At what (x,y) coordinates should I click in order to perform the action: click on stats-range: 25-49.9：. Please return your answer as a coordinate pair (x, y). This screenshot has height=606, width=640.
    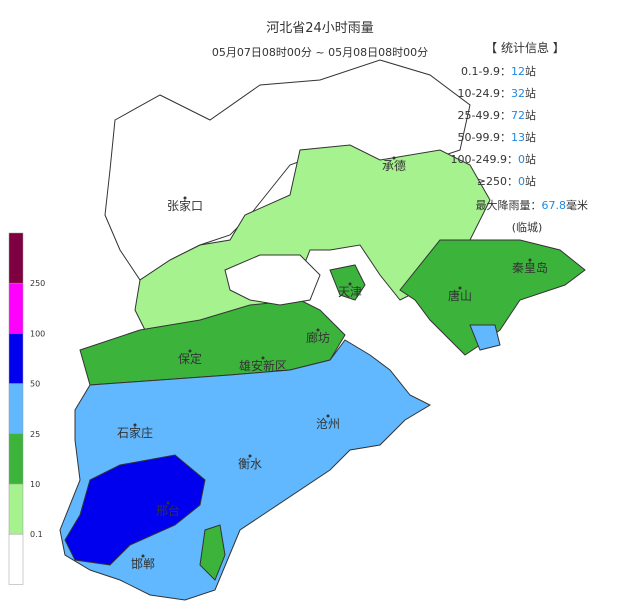
    Looking at the image, I should click on (484, 115).